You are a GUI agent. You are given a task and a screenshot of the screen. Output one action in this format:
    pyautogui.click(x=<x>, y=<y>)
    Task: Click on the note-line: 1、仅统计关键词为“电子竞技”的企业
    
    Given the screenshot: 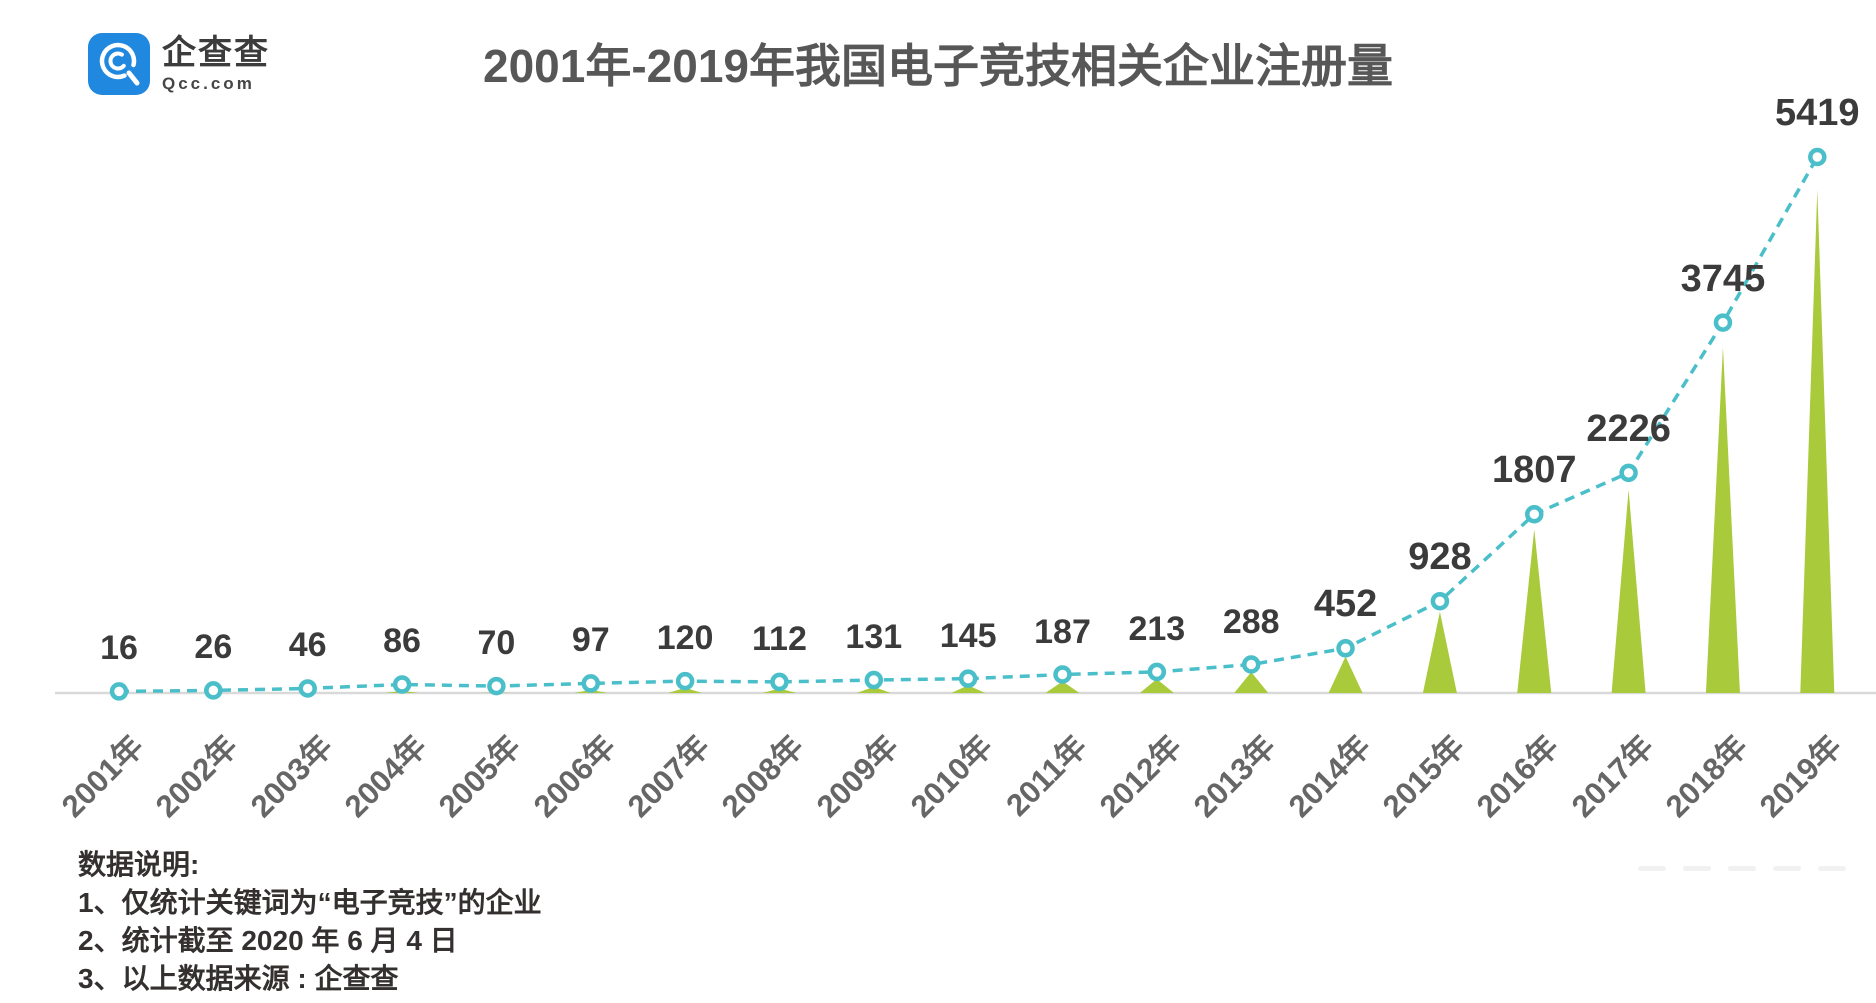 What is the action you would take?
    pyautogui.click(x=310, y=902)
    